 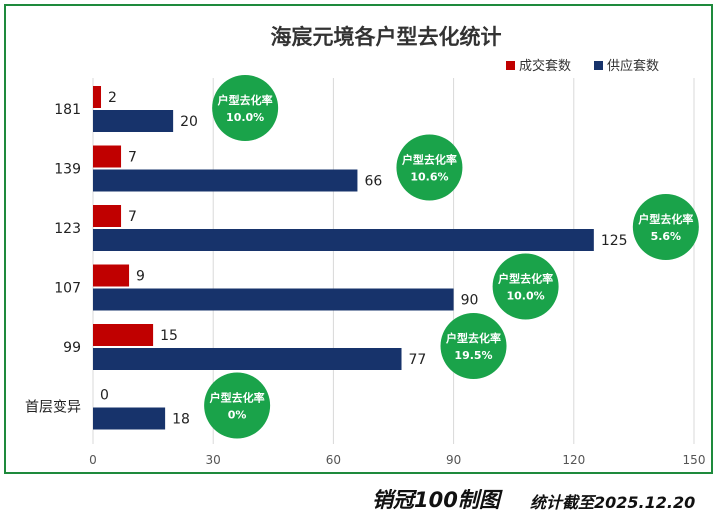 What do you see at coordinates (470, 301) in the screenshot?
I see `data-label: 90` at bounding box center [470, 301].